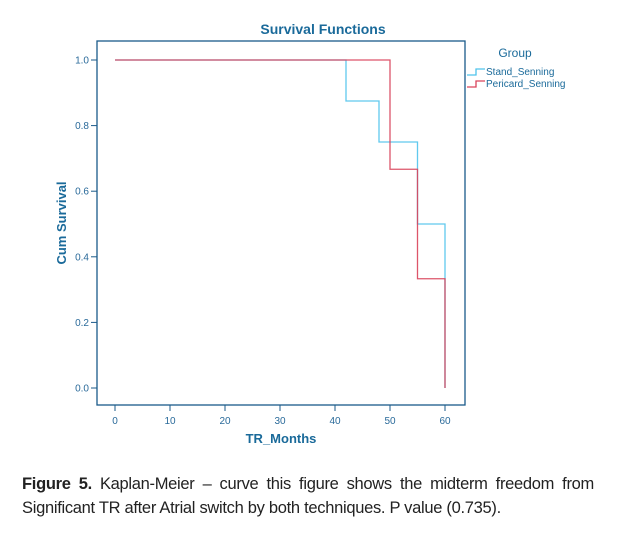  What do you see at coordinates (115, 421) in the screenshot?
I see `x-tick-label: 0` at bounding box center [115, 421].